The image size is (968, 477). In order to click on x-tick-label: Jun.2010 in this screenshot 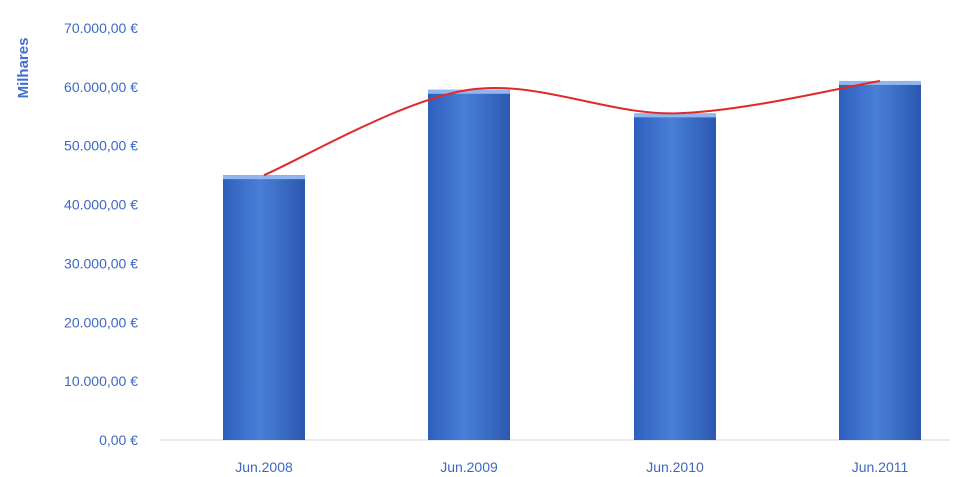, I will do `click(675, 467)`.